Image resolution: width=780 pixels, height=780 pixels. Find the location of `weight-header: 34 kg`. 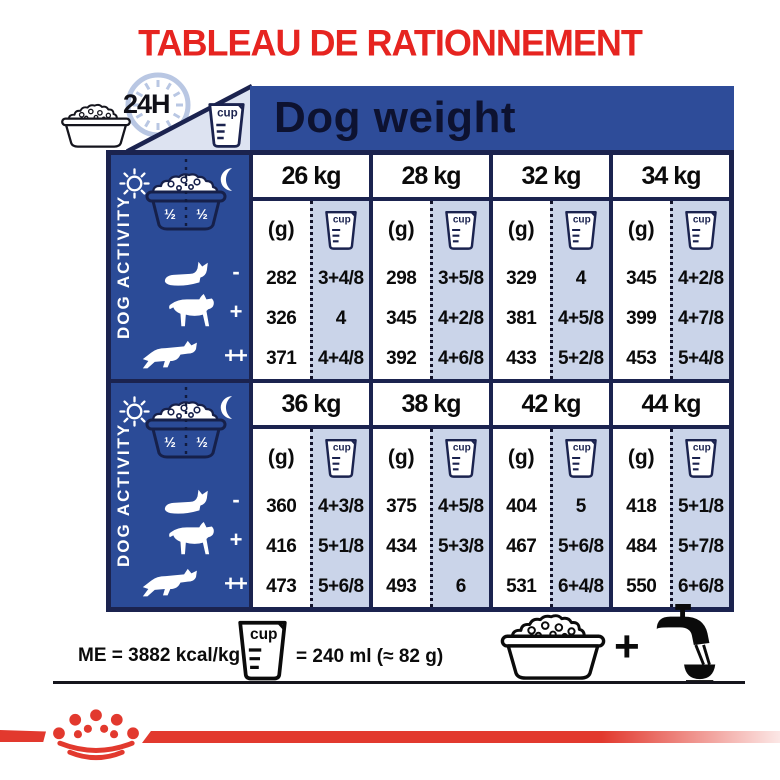

weight-header: 34 kg is located at coordinates (671, 178).